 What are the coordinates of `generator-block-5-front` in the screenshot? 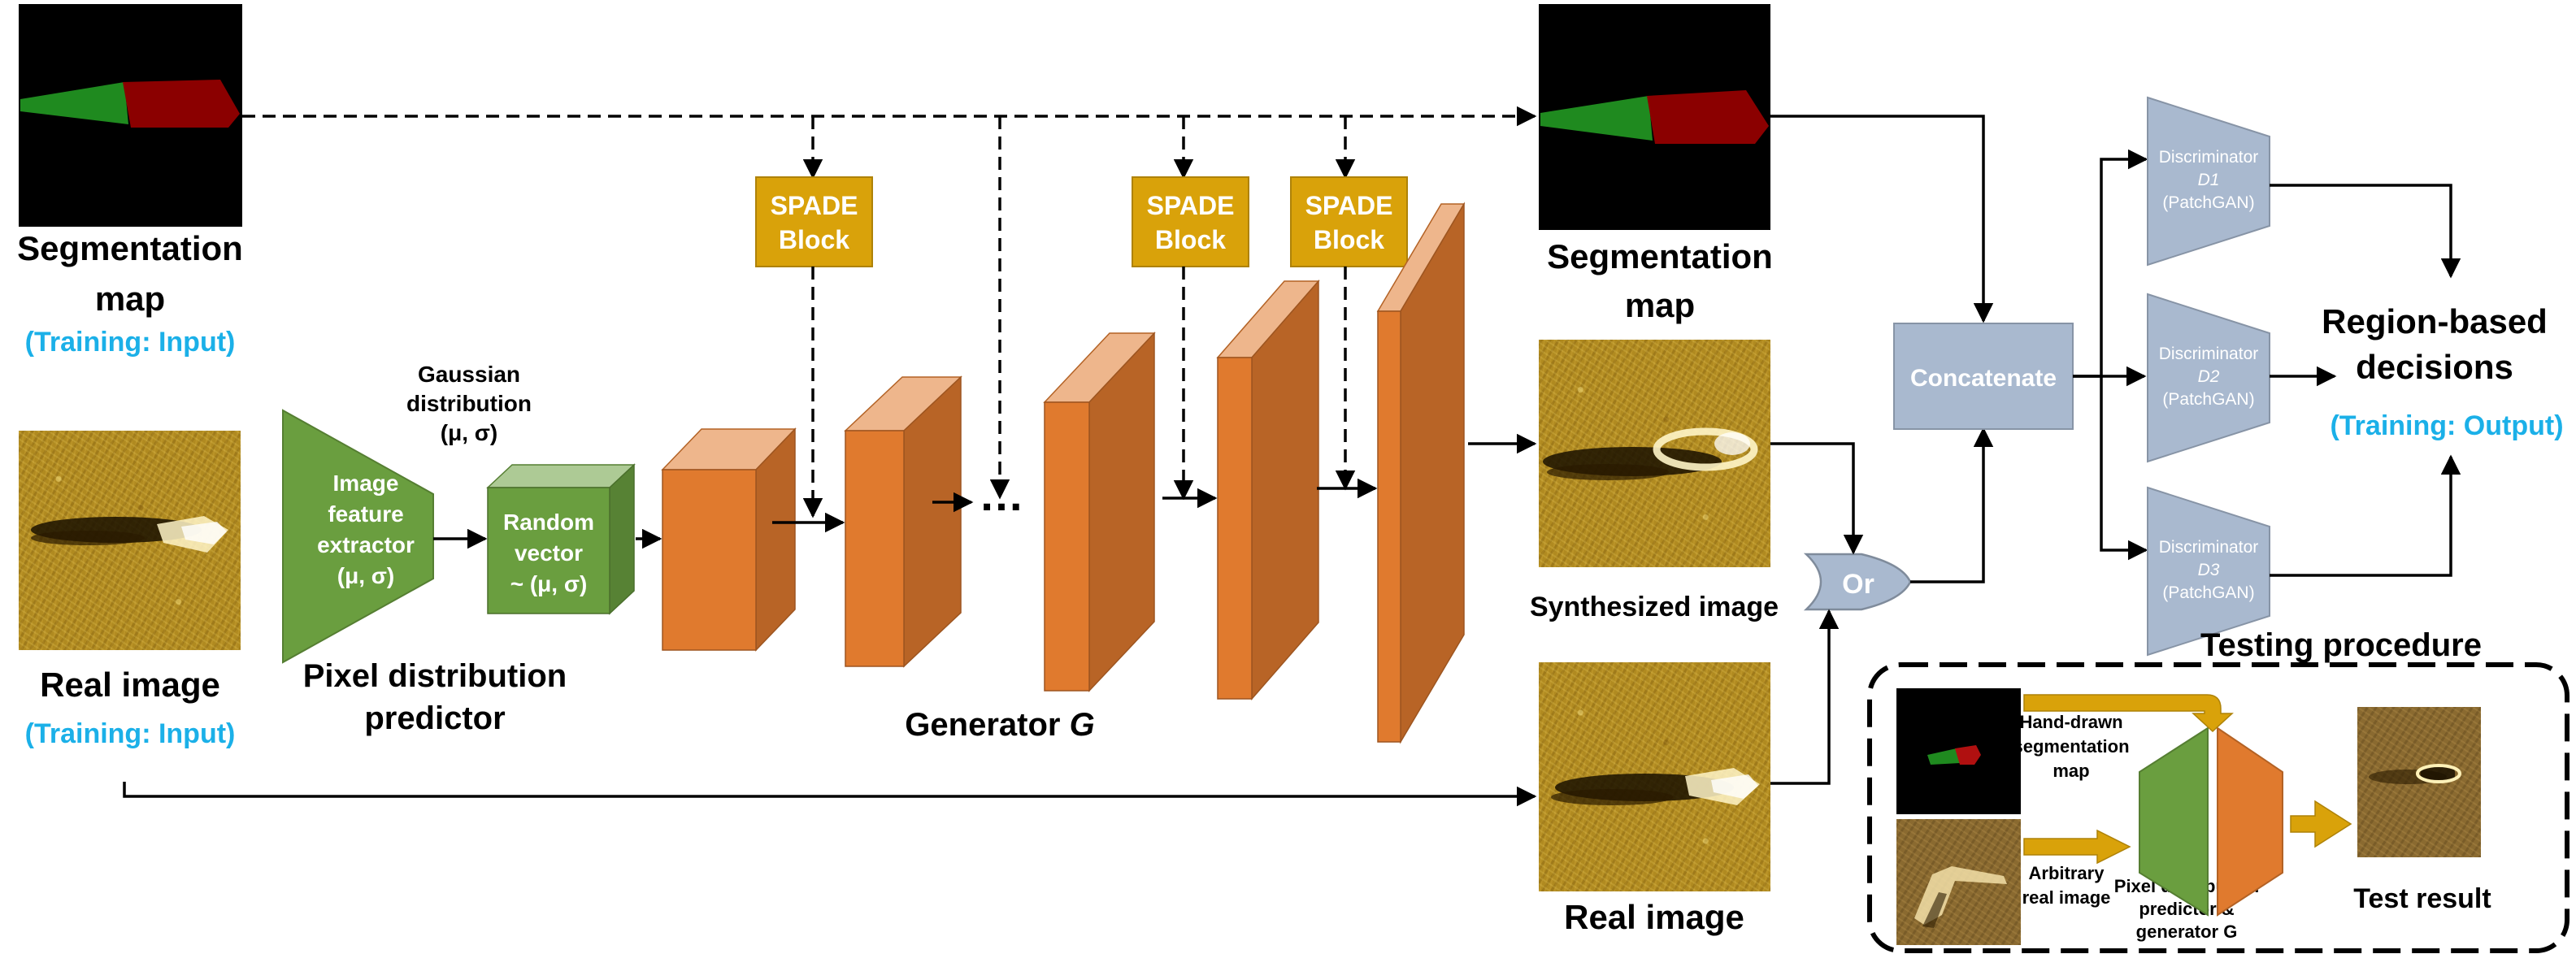 It's located at (1389, 526).